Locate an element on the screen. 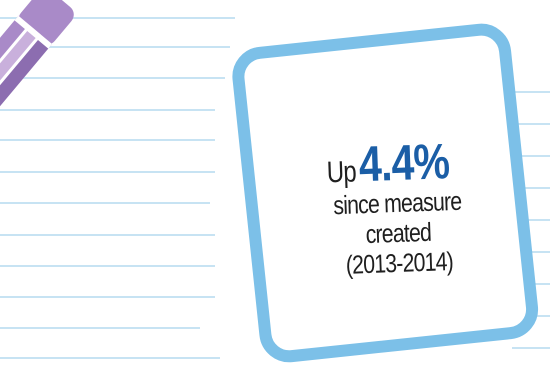 Image resolution: width=550 pixels, height=384 pixels. stat-caption-line3: (2013-2014) is located at coordinates (399, 263).